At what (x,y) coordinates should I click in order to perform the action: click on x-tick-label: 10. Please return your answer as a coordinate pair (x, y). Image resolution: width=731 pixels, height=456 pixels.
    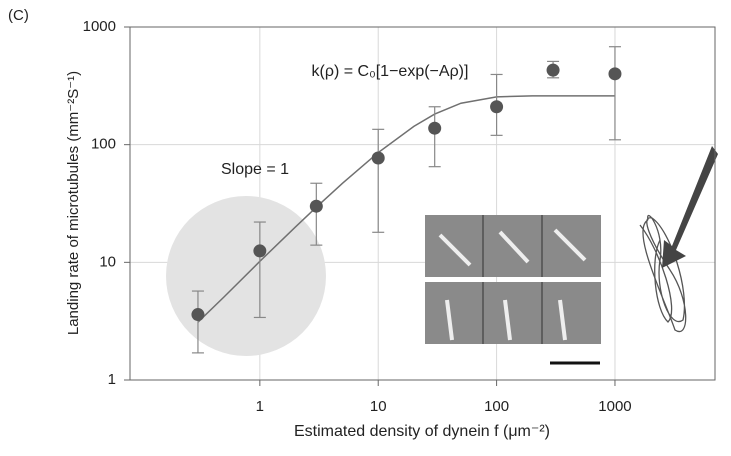
    Looking at the image, I should click on (378, 406).